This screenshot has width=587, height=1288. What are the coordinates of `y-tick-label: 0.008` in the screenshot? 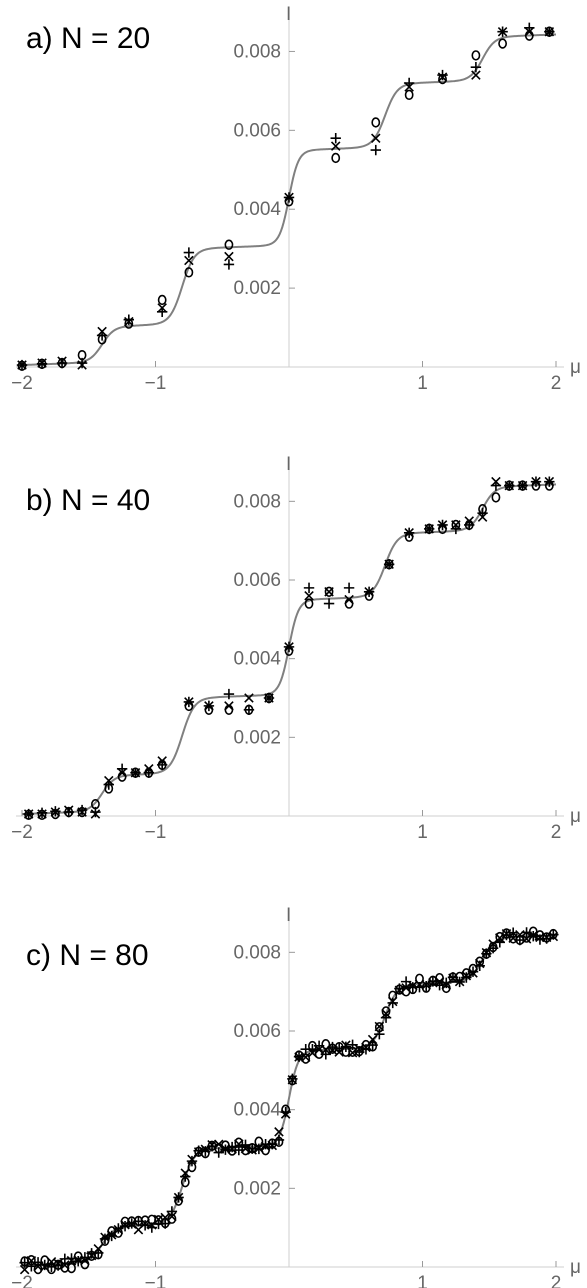 It's located at (257, 51).